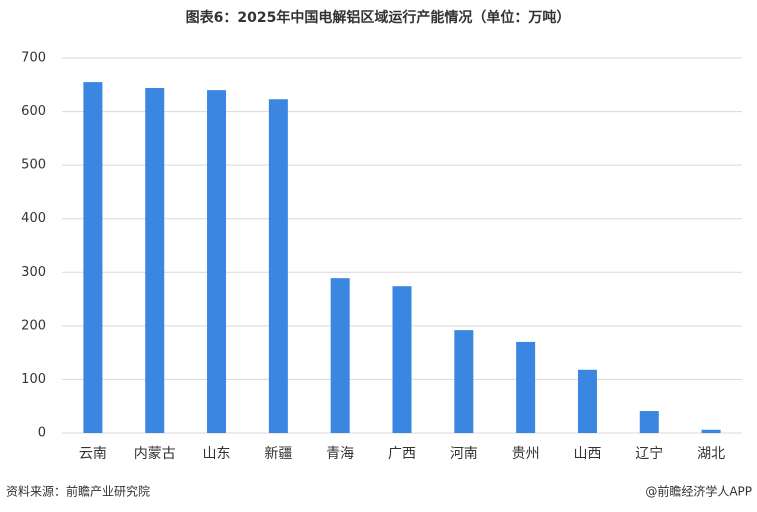  Describe the element at coordinates (33, 58) in the screenshot. I see `y-tick-label: 700` at that location.